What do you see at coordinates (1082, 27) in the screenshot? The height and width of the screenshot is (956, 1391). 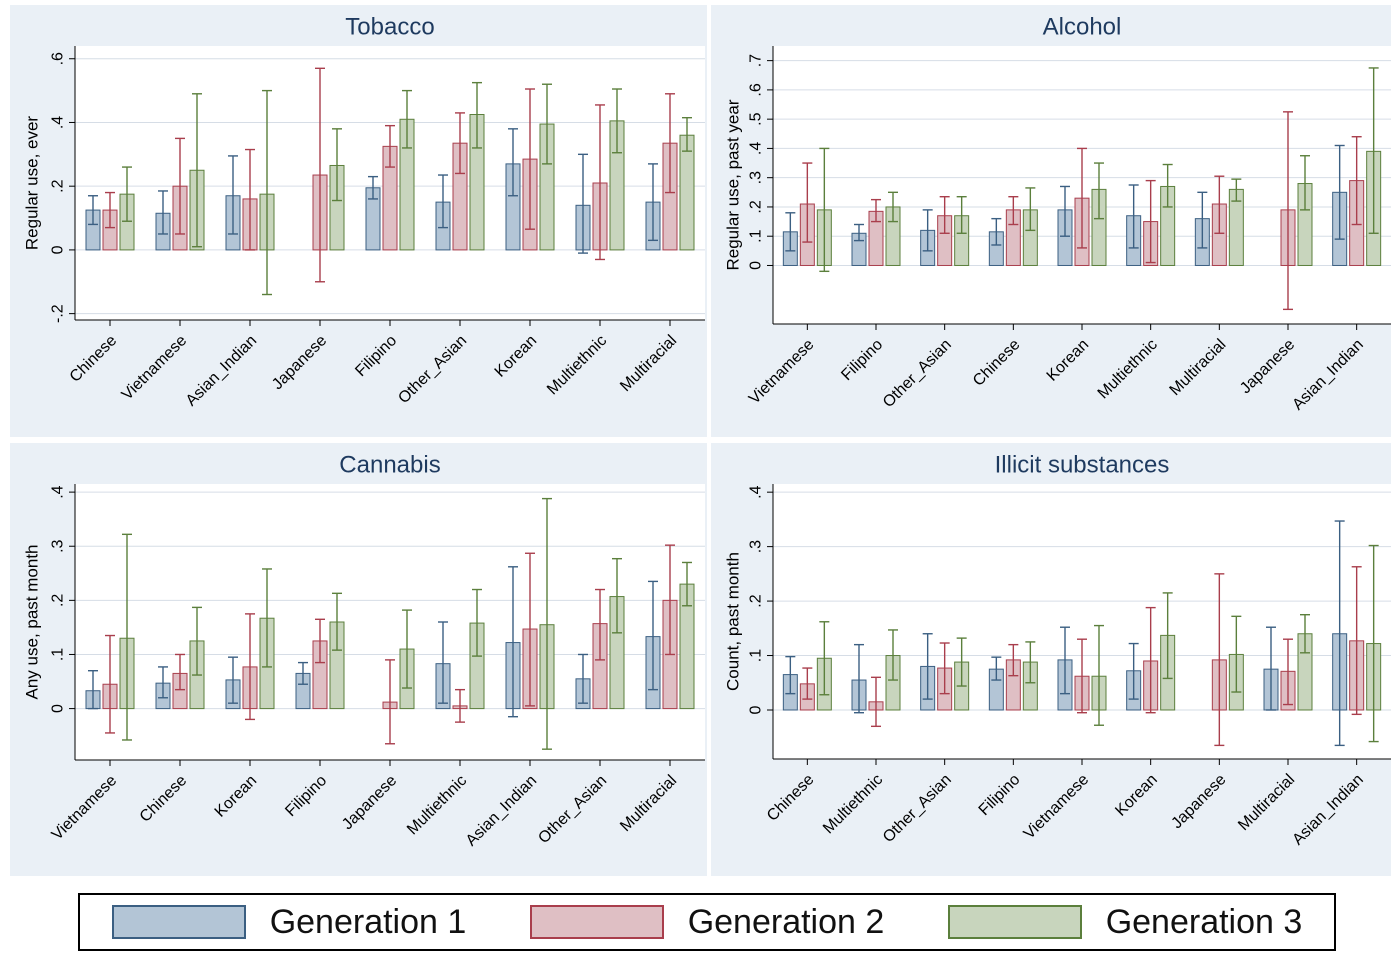 I see `panel-title: Alcohol` at bounding box center [1082, 27].